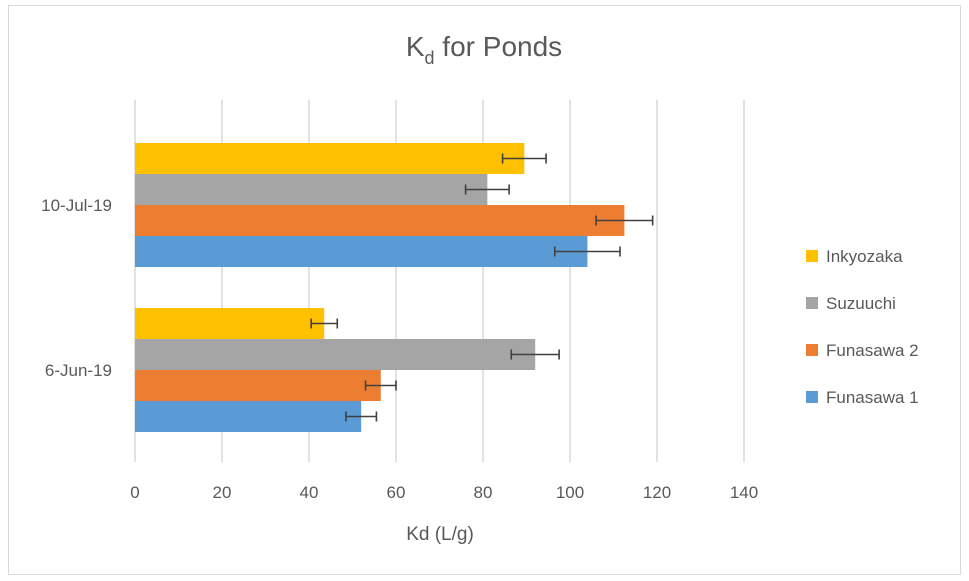  What do you see at coordinates (744, 492) in the screenshot?
I see `x-tick-label: 140` at bounding box center [744, 492].